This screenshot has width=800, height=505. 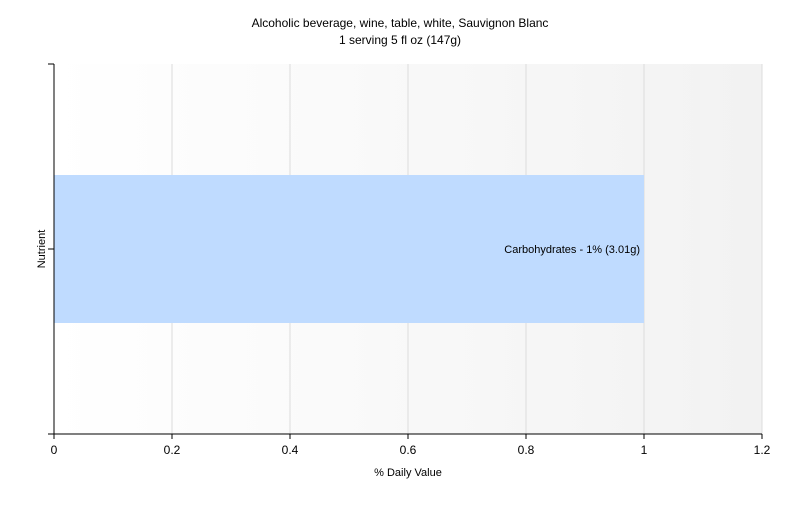 What do you see at coordinates (400, 40) in the screenshot?
I see `chart-subtitle: 1 serving 5 fl oz (147g)` at bounding box center [400, 40].